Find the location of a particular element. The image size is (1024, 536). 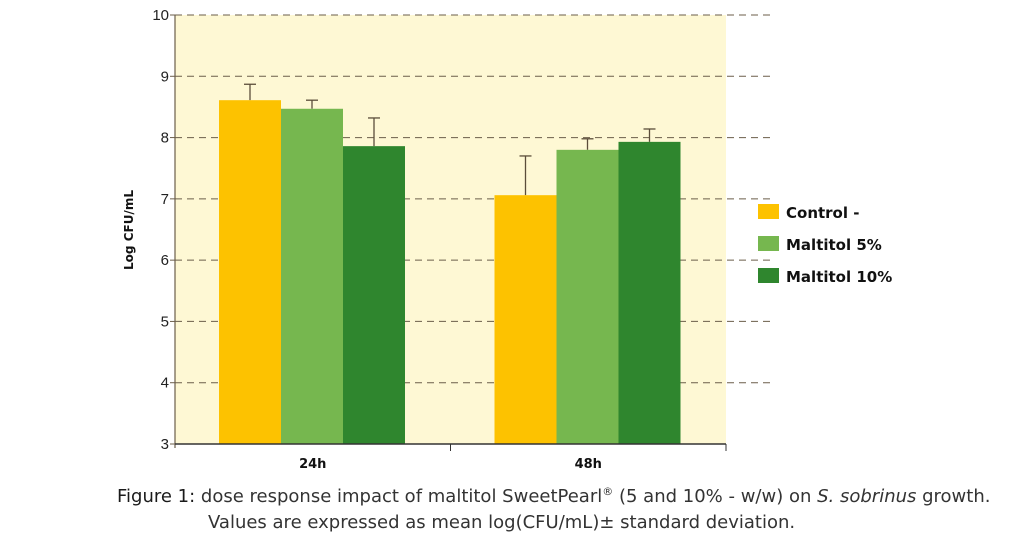

legend-label: Control - is located at coordinates (822, 213).